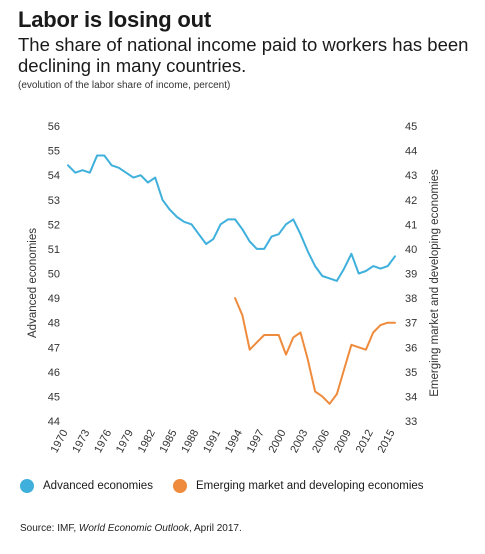 Image resolution: width=485 pixels, height=554 pixels. Describe the element at coordinates (411, 348) in the screenshot. I see `y-tick-right: 36` at that location.